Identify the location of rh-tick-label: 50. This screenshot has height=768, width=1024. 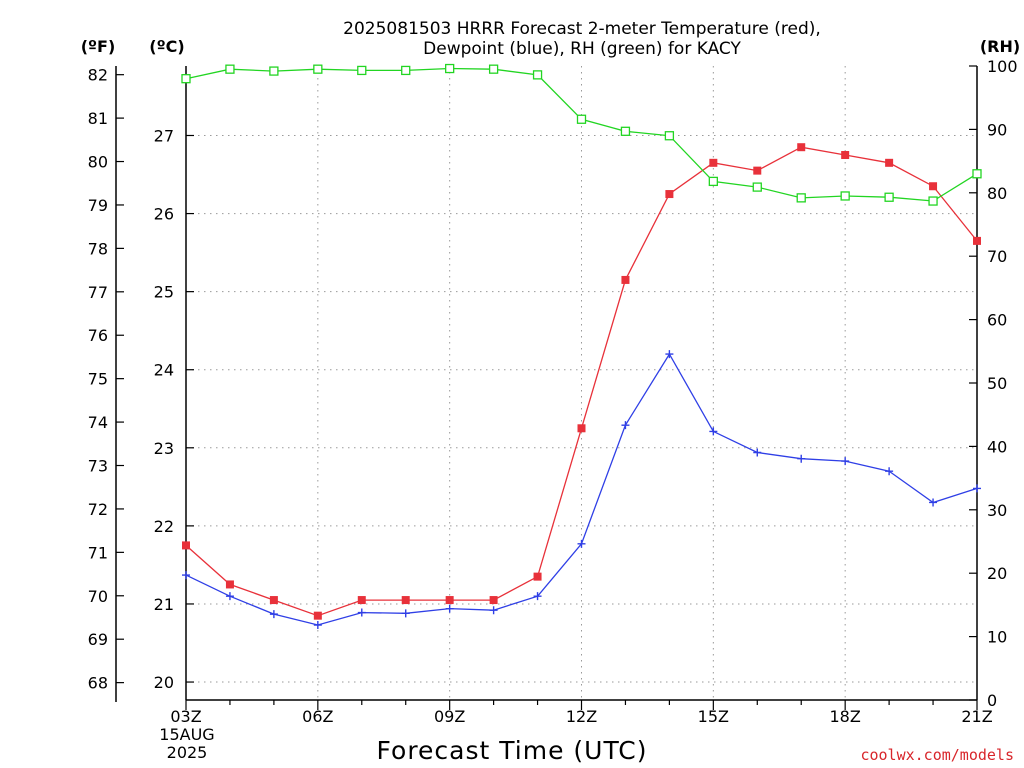
(997, 383).